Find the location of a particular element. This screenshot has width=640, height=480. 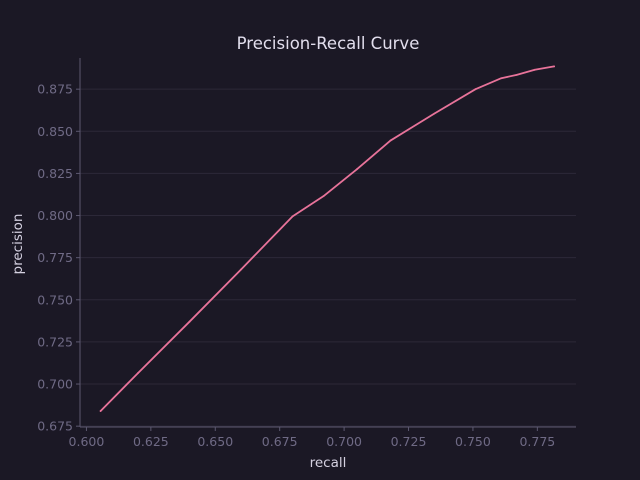

y-tick-label: 0.725 is located at coordinates (55, 341).